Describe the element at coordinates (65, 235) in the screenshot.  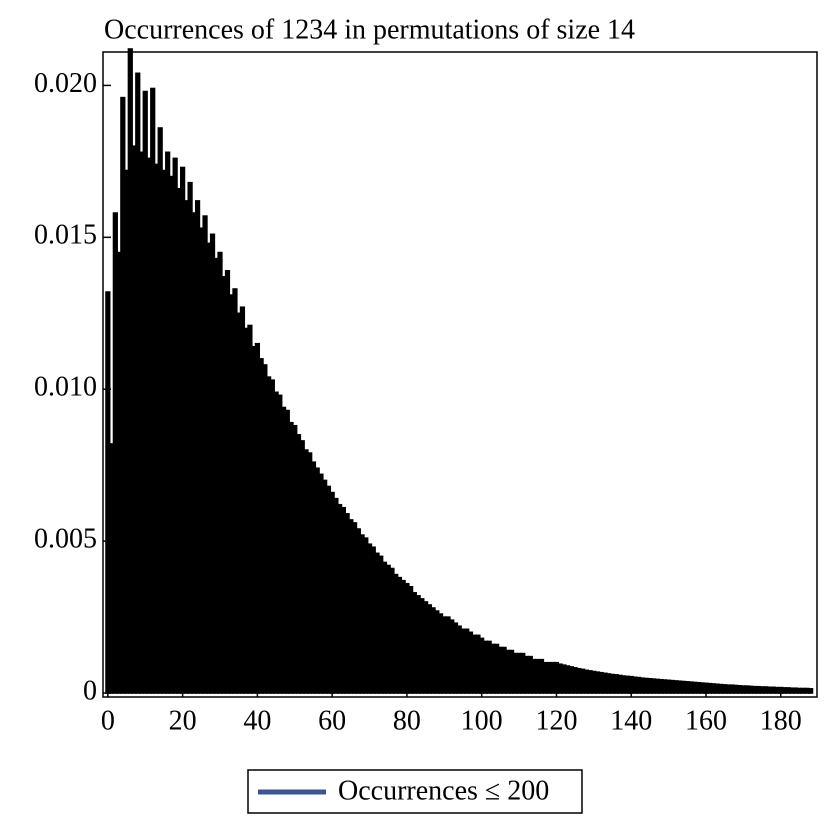
I see `y-tick-label: 0.015` at that location.